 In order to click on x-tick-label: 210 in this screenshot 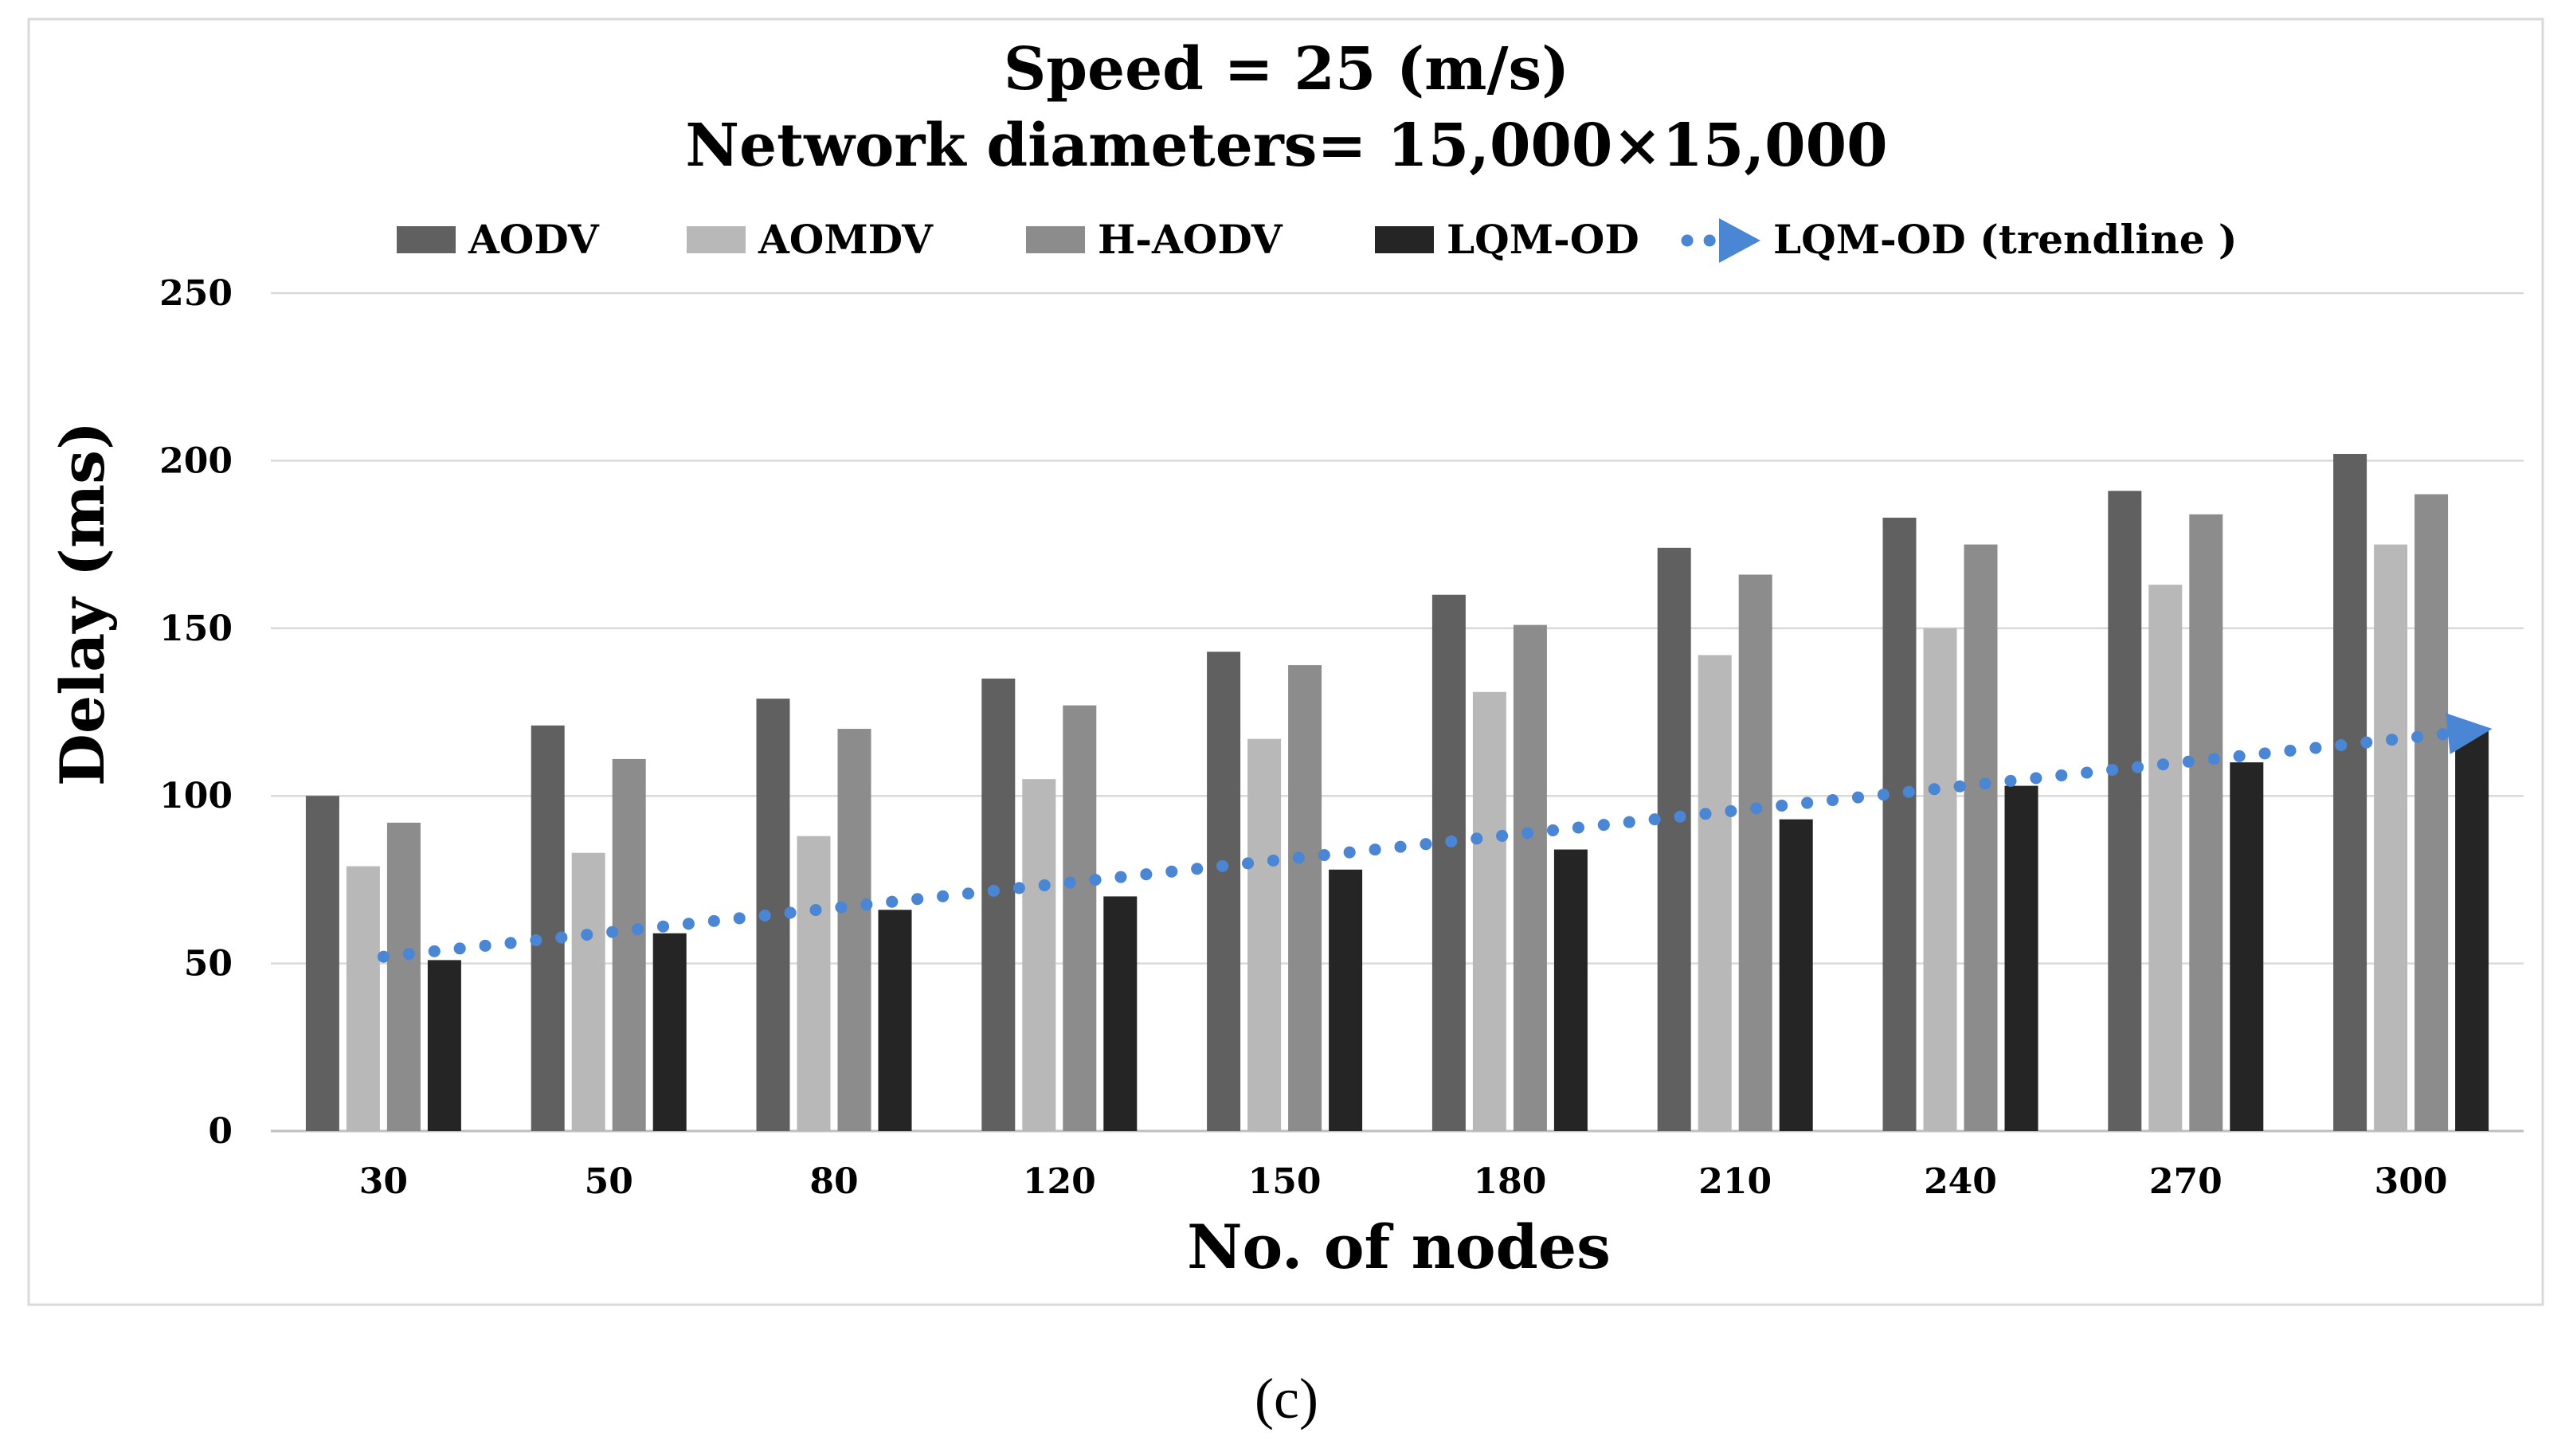, I will do `click(1735, 1181)`.